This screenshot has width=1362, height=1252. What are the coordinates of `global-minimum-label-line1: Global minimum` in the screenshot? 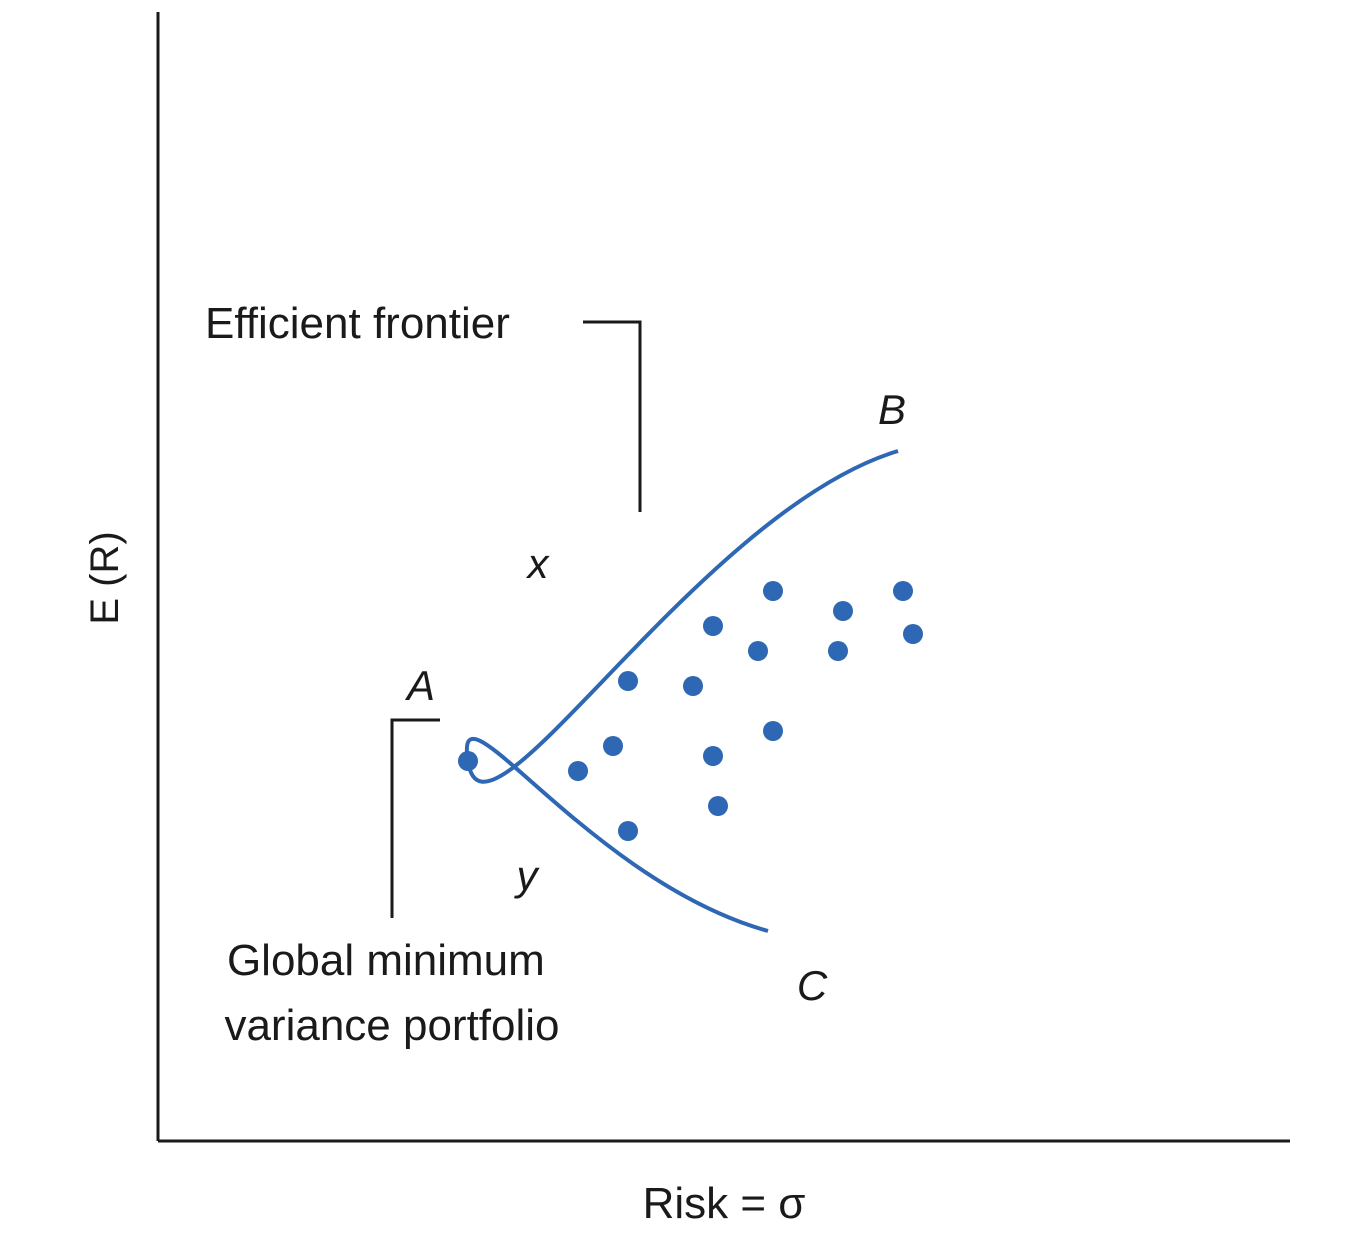 It's located at (386, 960).